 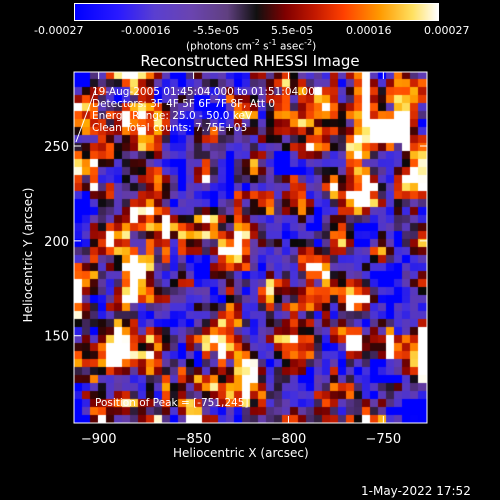 What do you see at coordinates (56, 242) in the screenshot?
I see `y-tick-label: 200` at bounding box center [56, 242].